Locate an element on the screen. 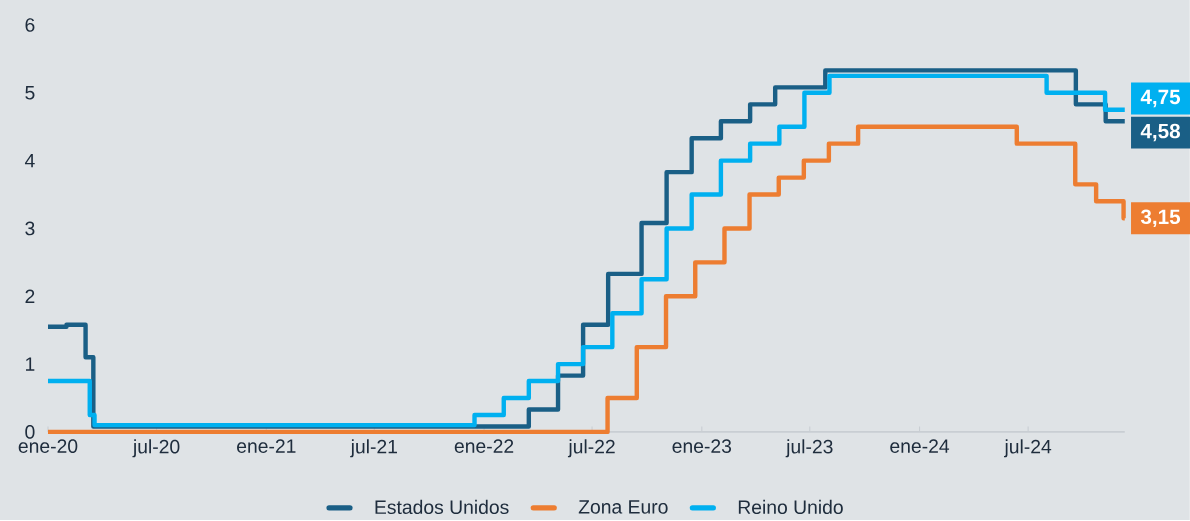 The height and width of the screenshot is (521, 1190). x-tick-label: jul-24 is located at coordinates (1028, 448).